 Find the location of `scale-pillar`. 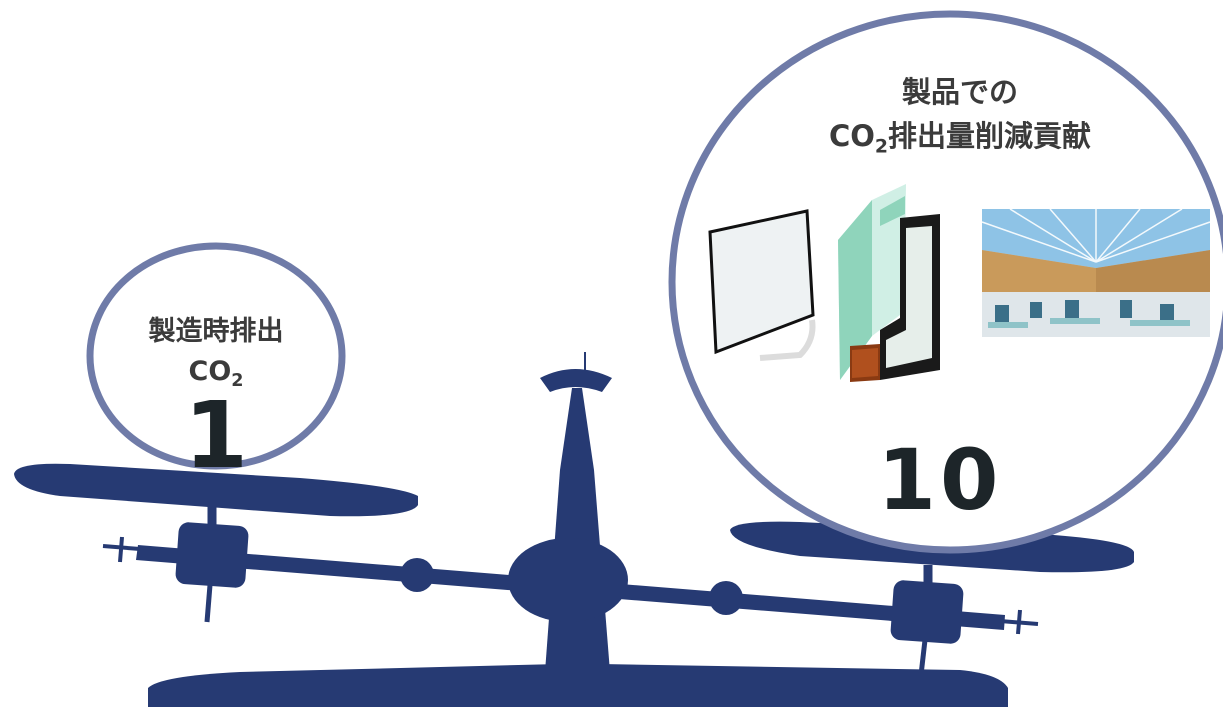

scale-pillar is located at coordinates (577, 530).